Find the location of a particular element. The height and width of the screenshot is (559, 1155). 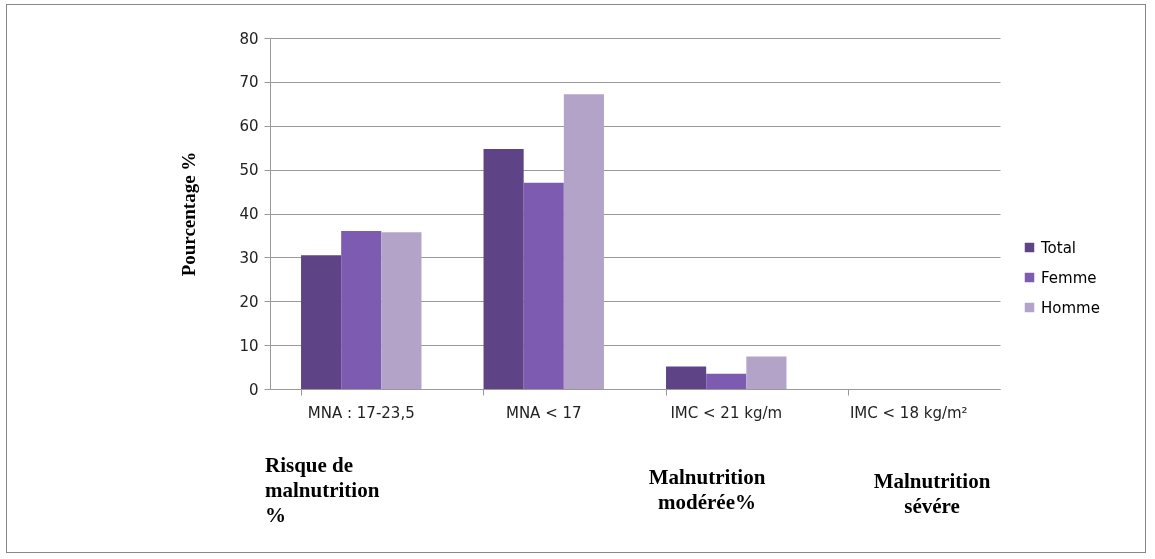

y-tick-label: 10 is located at coordinates (249, 345).